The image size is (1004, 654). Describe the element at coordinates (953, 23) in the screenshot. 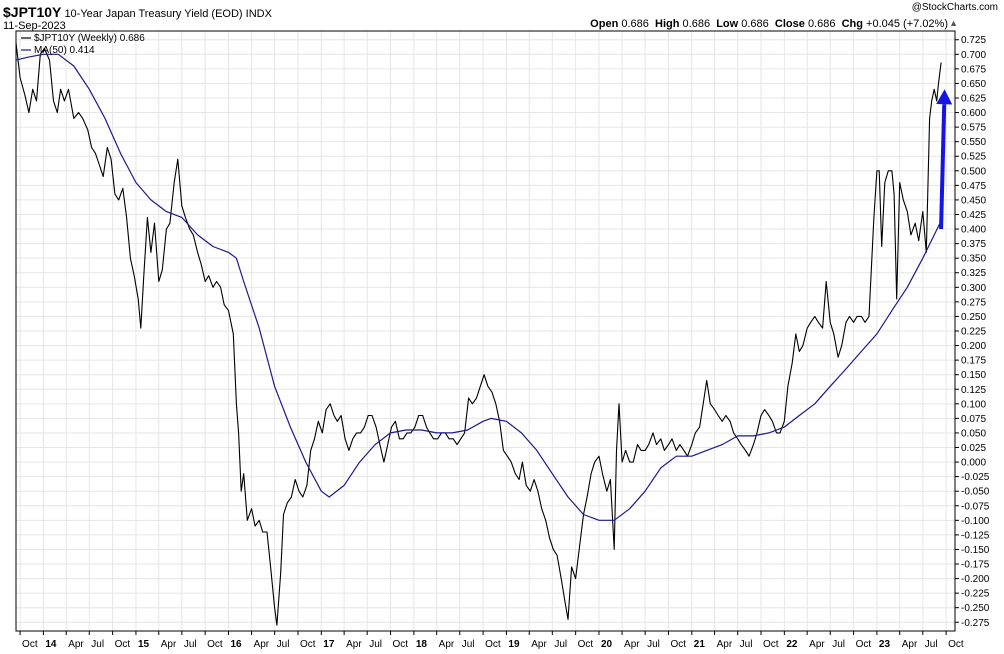

I see `chg-arrow-icon: ▲` at that location.